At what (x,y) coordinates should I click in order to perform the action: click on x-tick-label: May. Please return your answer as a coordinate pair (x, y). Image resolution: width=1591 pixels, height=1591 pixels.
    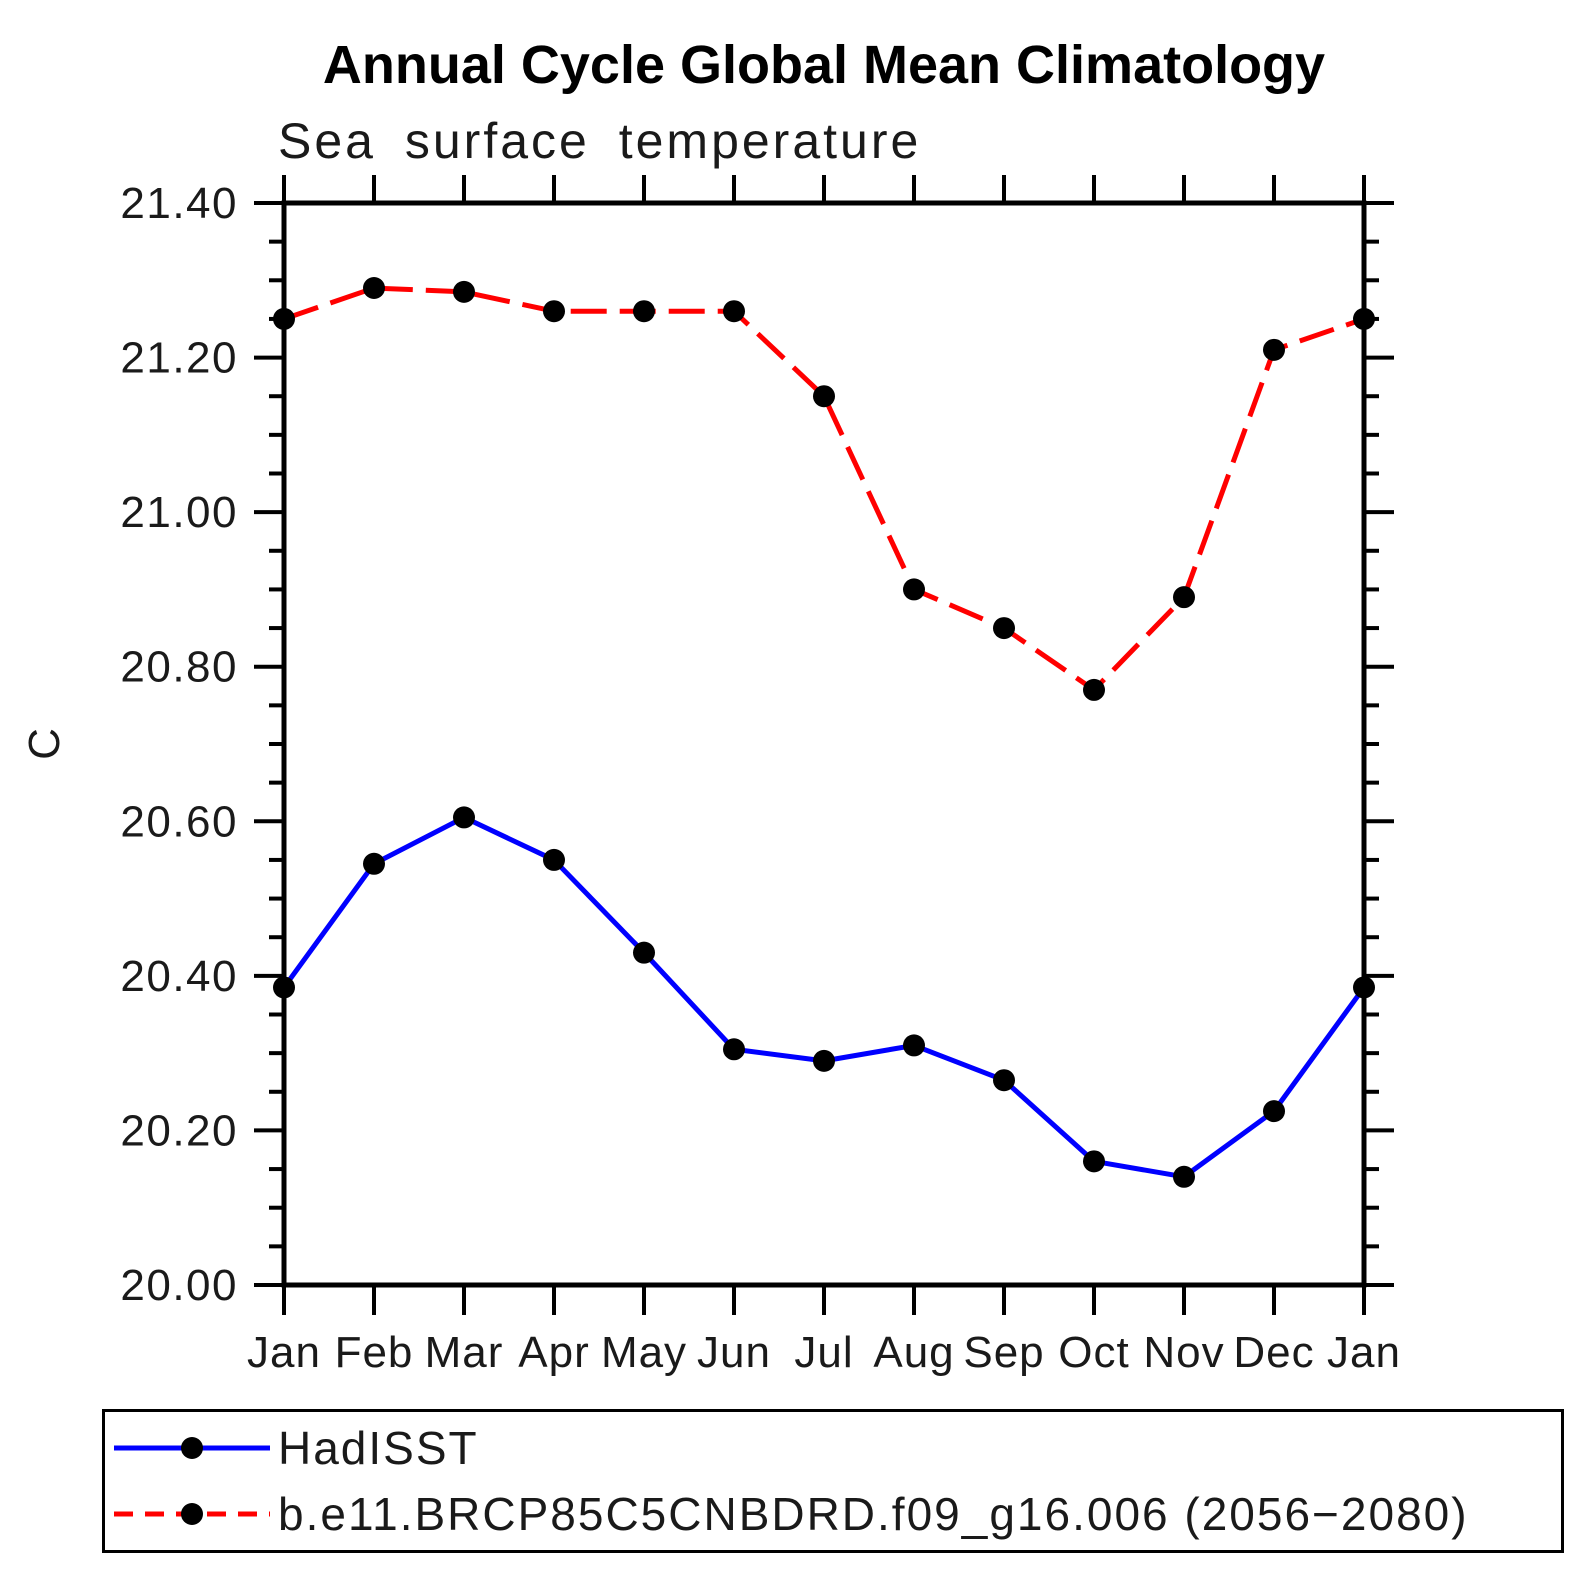
    Looking at the image, I should click on (644, 1352).